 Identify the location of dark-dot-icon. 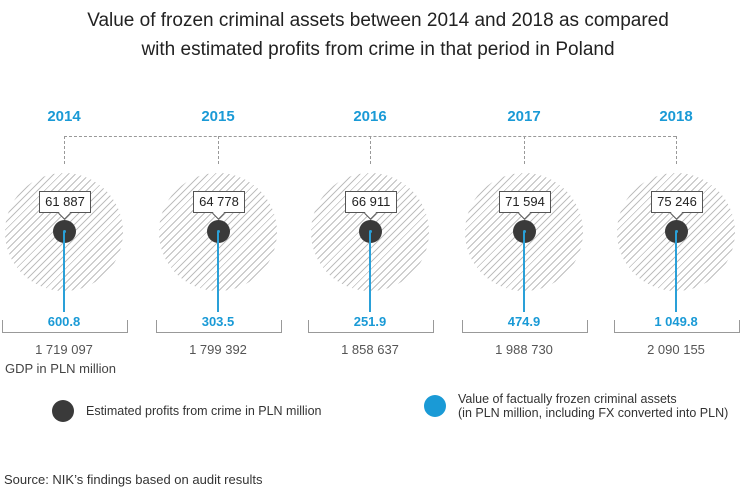
(63, 411).